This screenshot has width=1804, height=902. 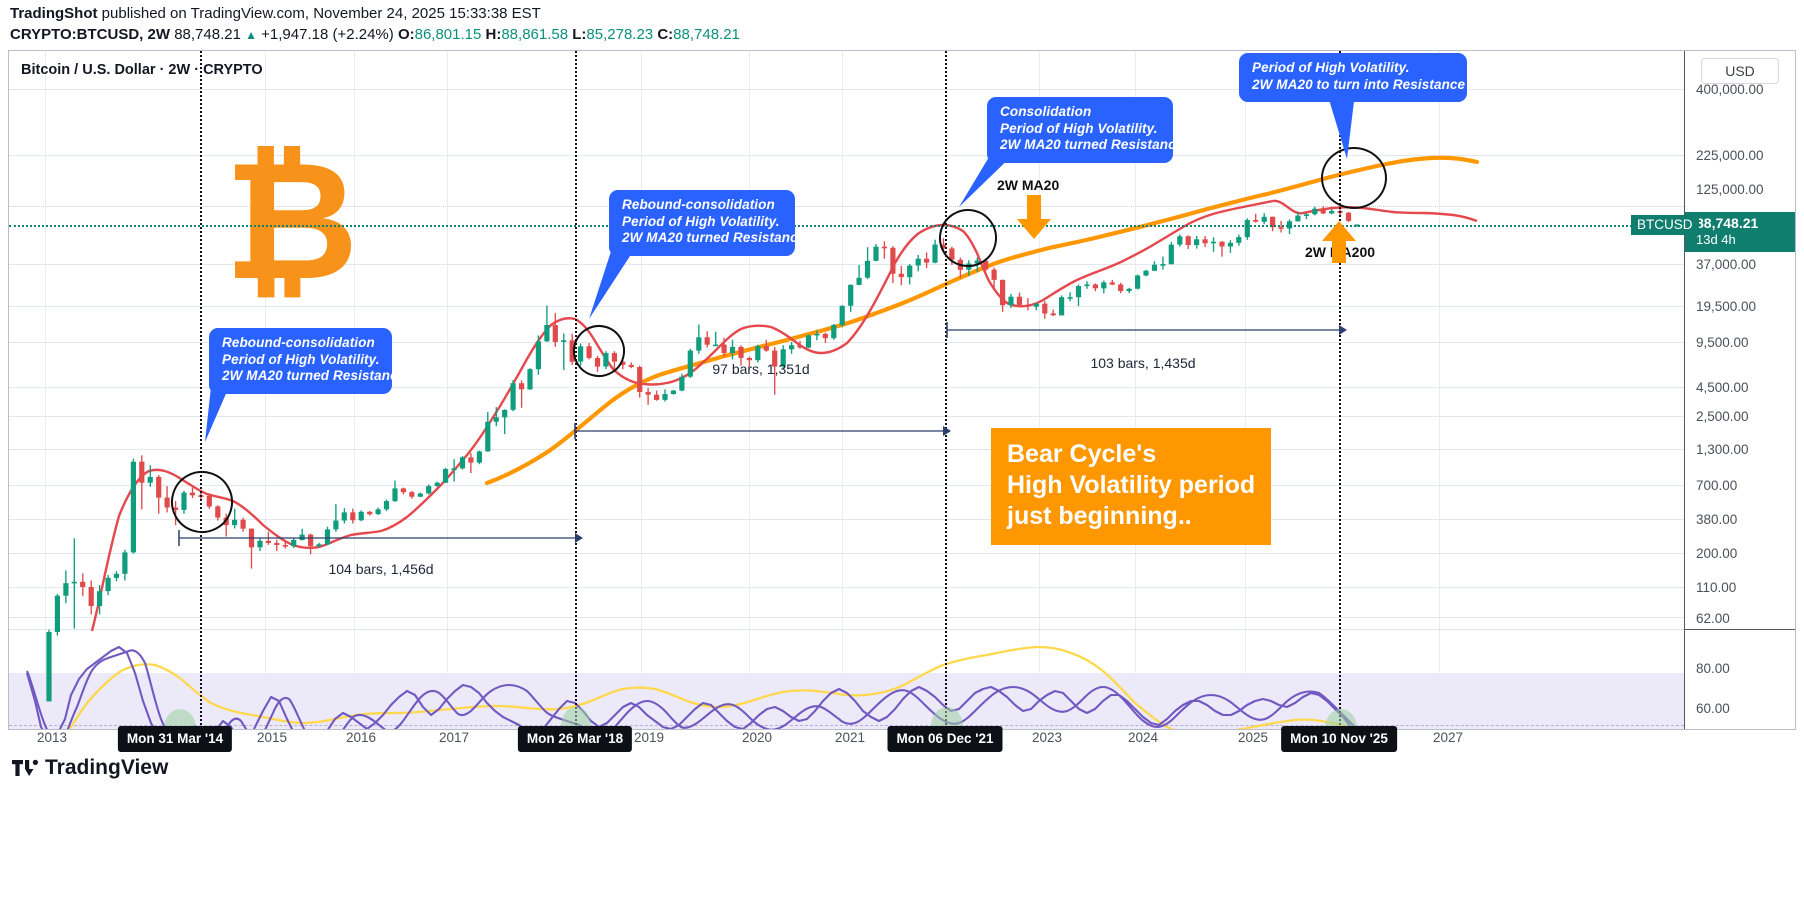 I want to click on measure-label-2021-2025: 103 bars, 1,435d, so click(x=1143, y=363).